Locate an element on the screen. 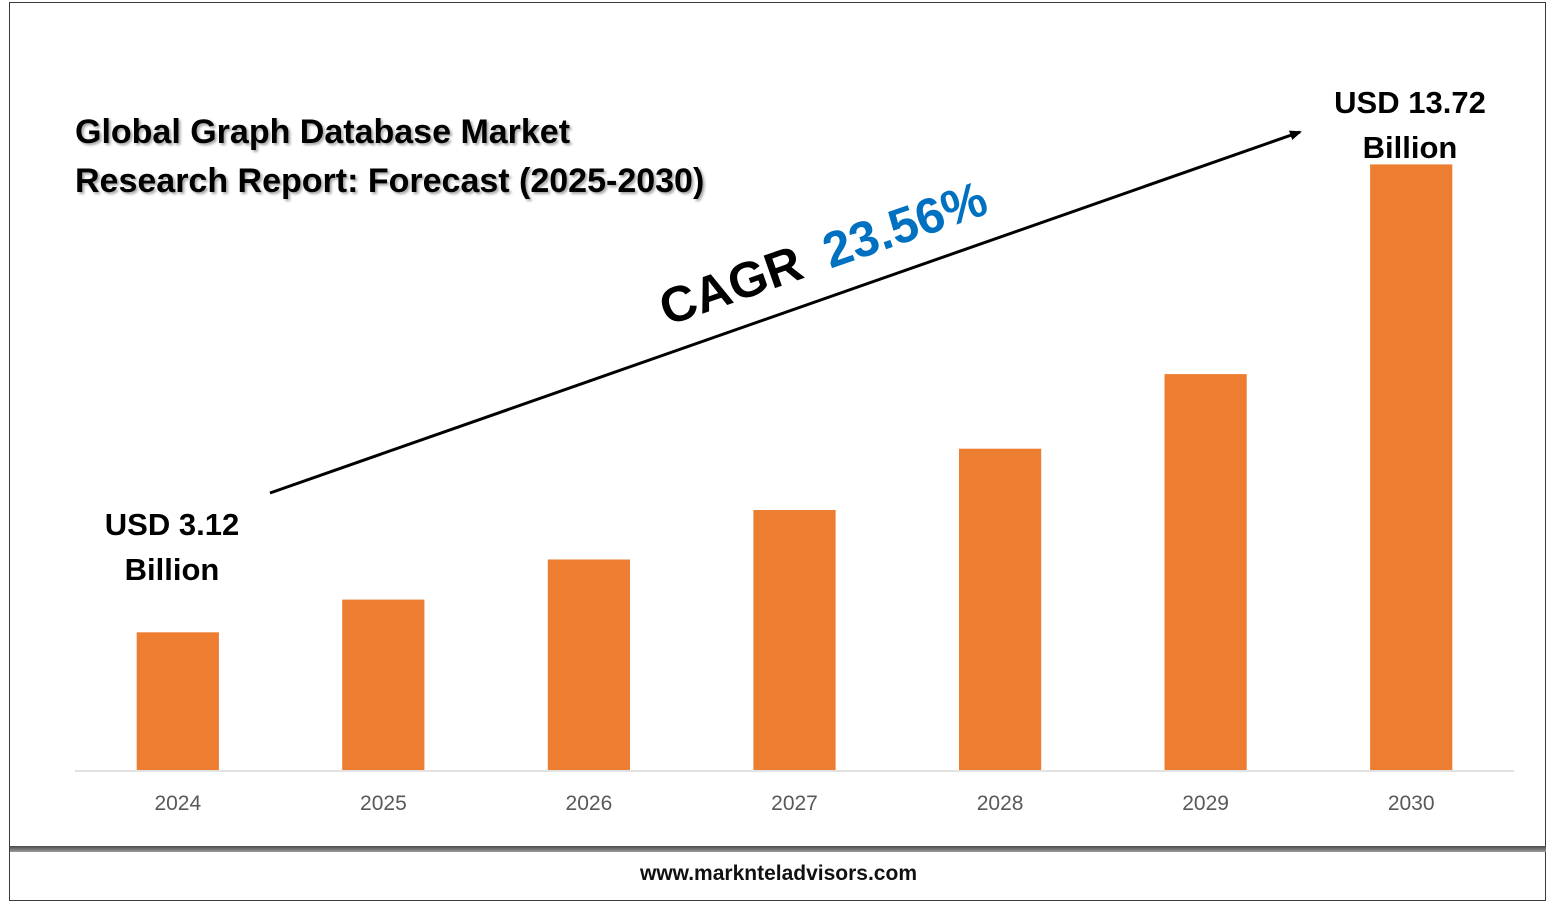 This screenshot has width=1557, height=906. x-tick-2028: 2028 is located at coordinates (1000, 803).